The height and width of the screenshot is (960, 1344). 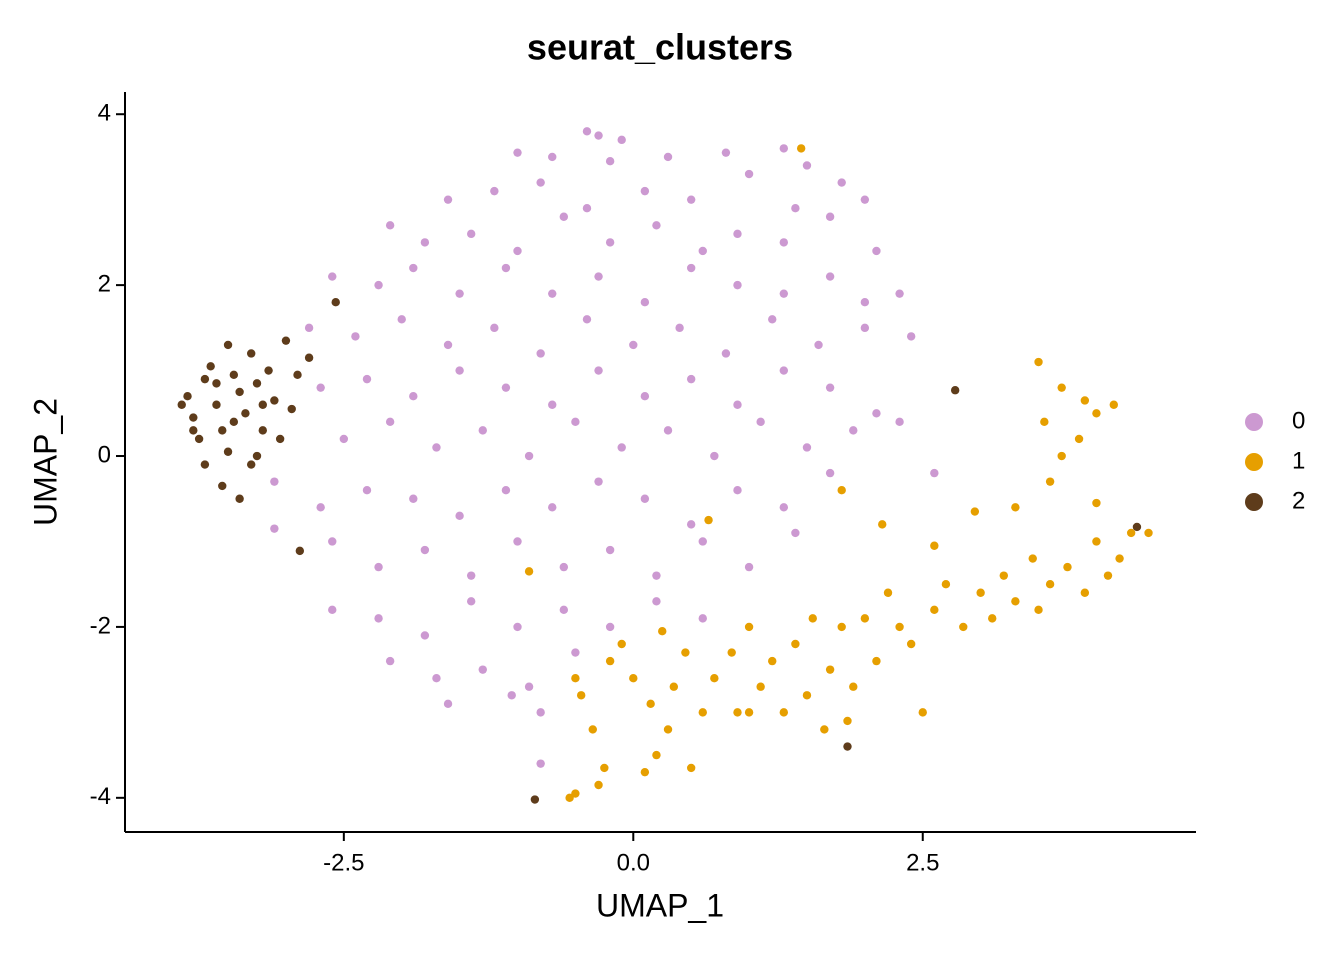 What do you see at coordinates (660, 47) in the screenshot?
I see `chart-title: seurat_clusters` at bounding box center [660, 47].